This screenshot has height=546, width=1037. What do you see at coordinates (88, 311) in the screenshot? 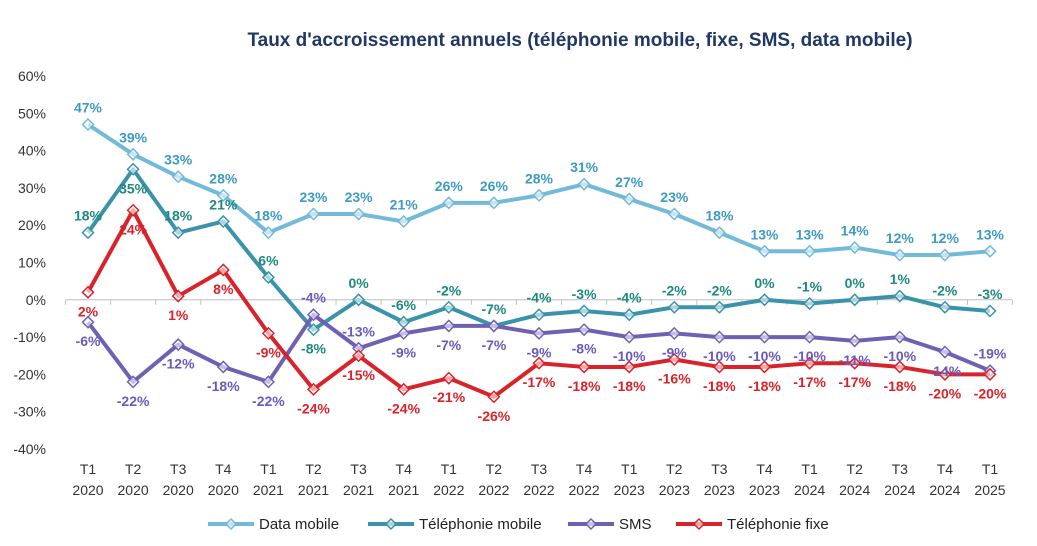
I see `data-label-telephonie-fixe: 2%` at bounding box center [88, 311].